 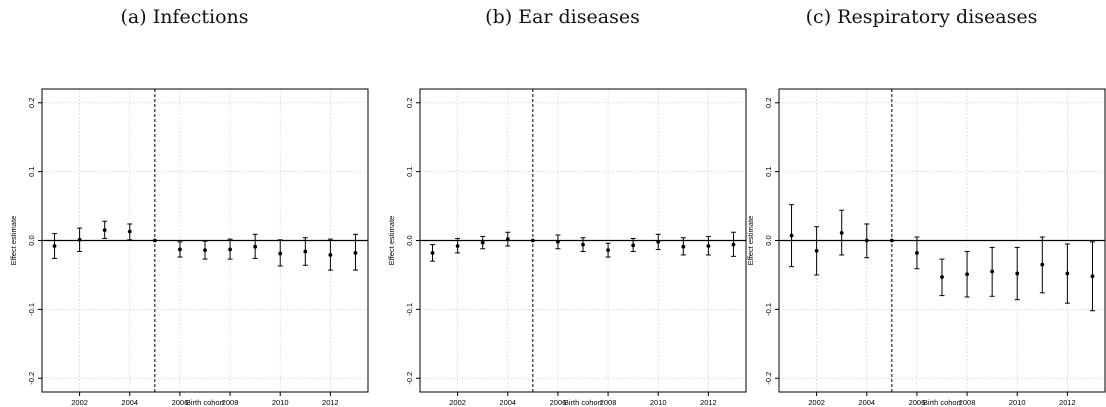 I want to click on chart-title: (a) Infections, so click(x=184, y=17).